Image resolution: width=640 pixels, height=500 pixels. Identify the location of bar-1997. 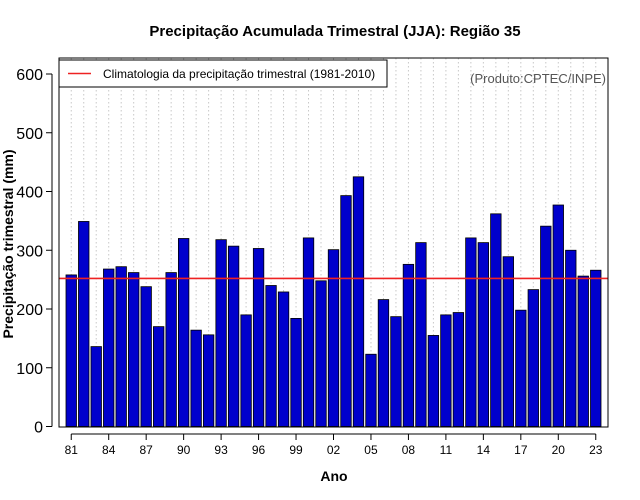
(271, 356).